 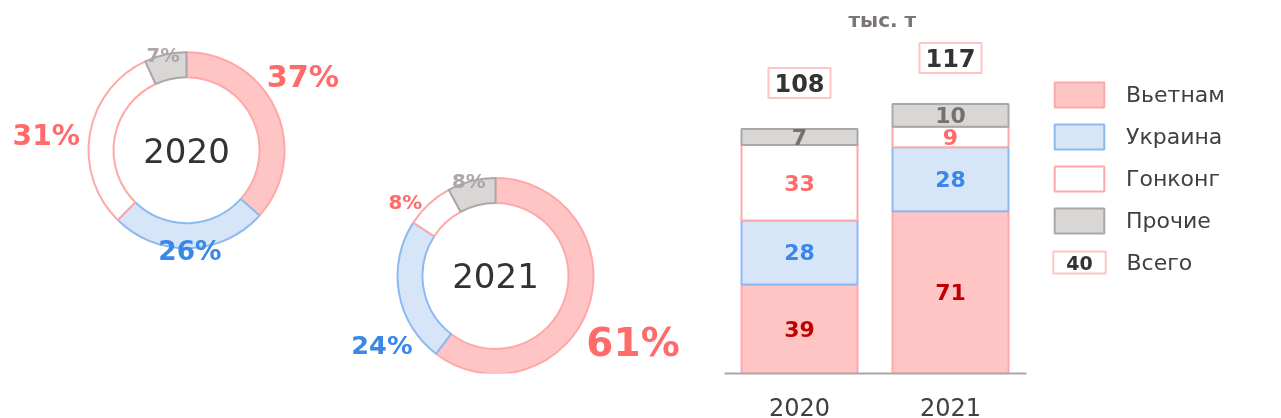 I want to click on data-label: 8%, so click(x=405, y=202).